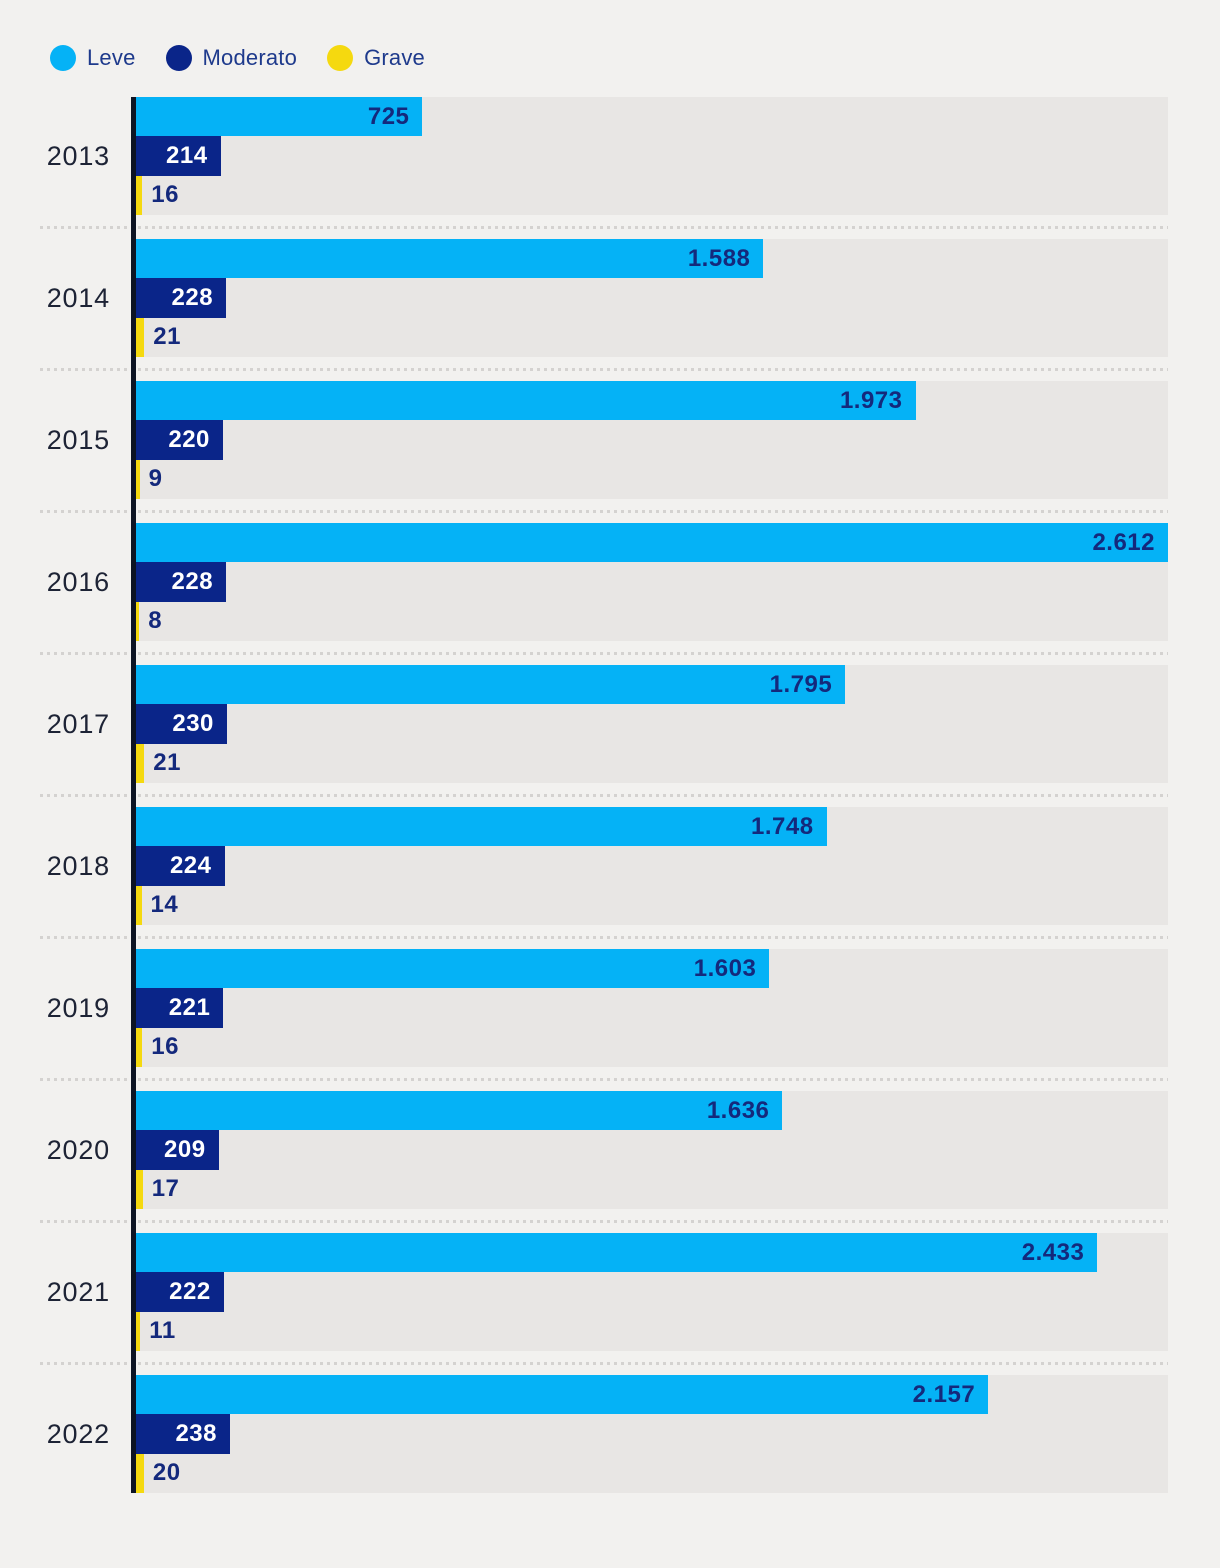 This screenshot has width=1220, height=1568. I want to click on moderato-bar: 209, so click(177, 1150).